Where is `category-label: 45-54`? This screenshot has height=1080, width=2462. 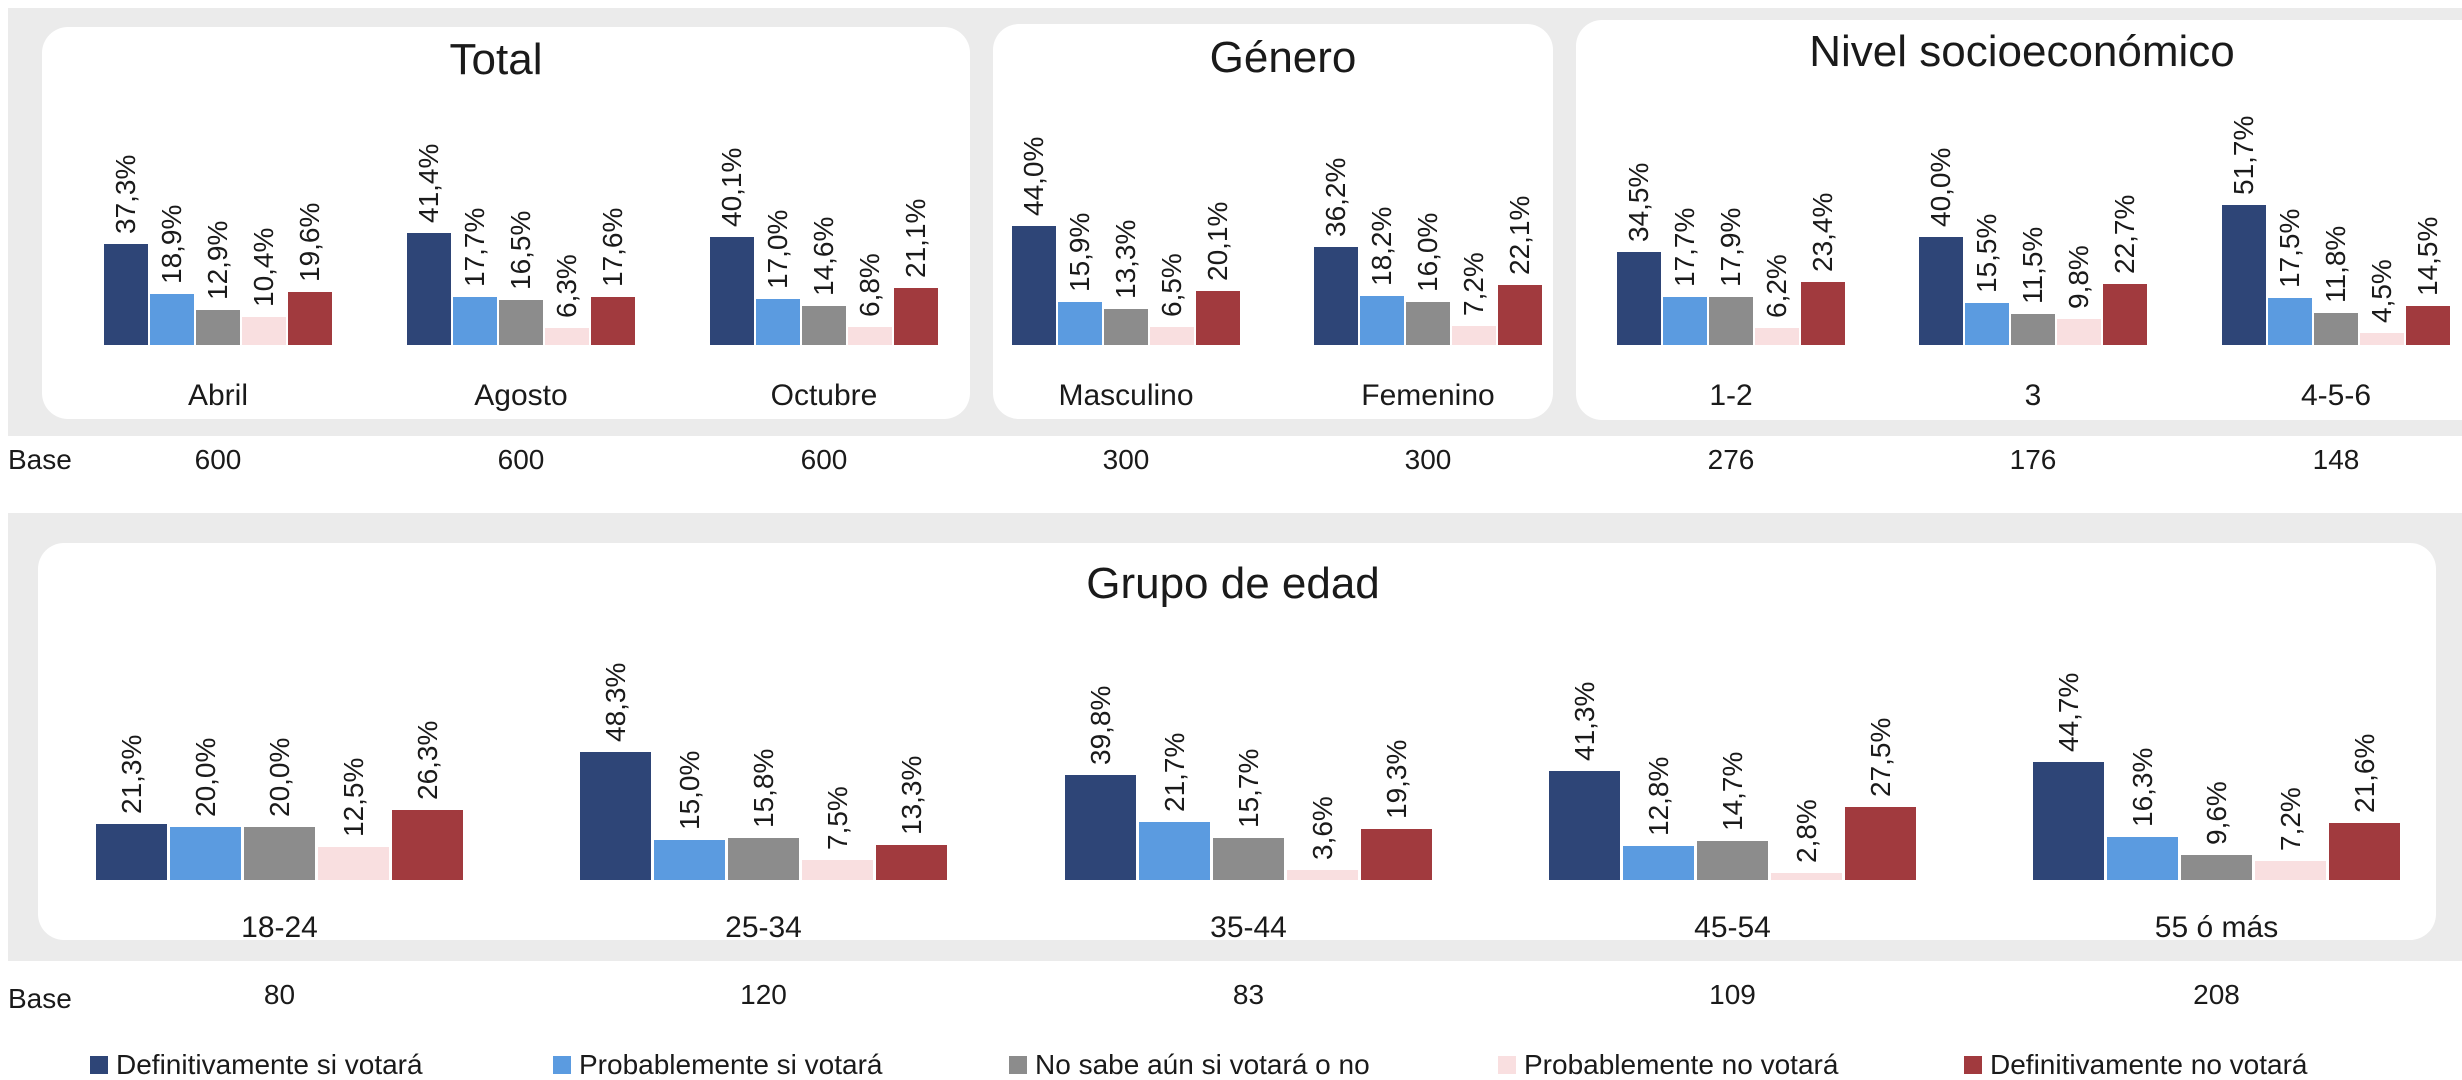 category-label: 45-54 is located at coordinates (1732, 928).